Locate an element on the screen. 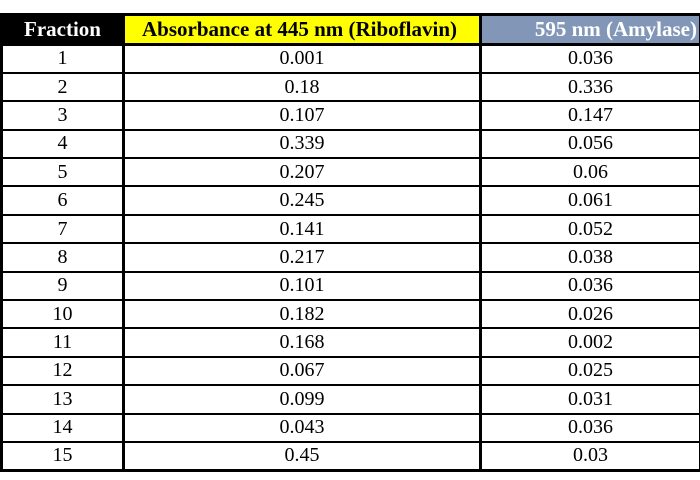 The width and height of the screenshot is (700, 480). cell-riboflavin: 0.182 is located at coordinates (302, 314).